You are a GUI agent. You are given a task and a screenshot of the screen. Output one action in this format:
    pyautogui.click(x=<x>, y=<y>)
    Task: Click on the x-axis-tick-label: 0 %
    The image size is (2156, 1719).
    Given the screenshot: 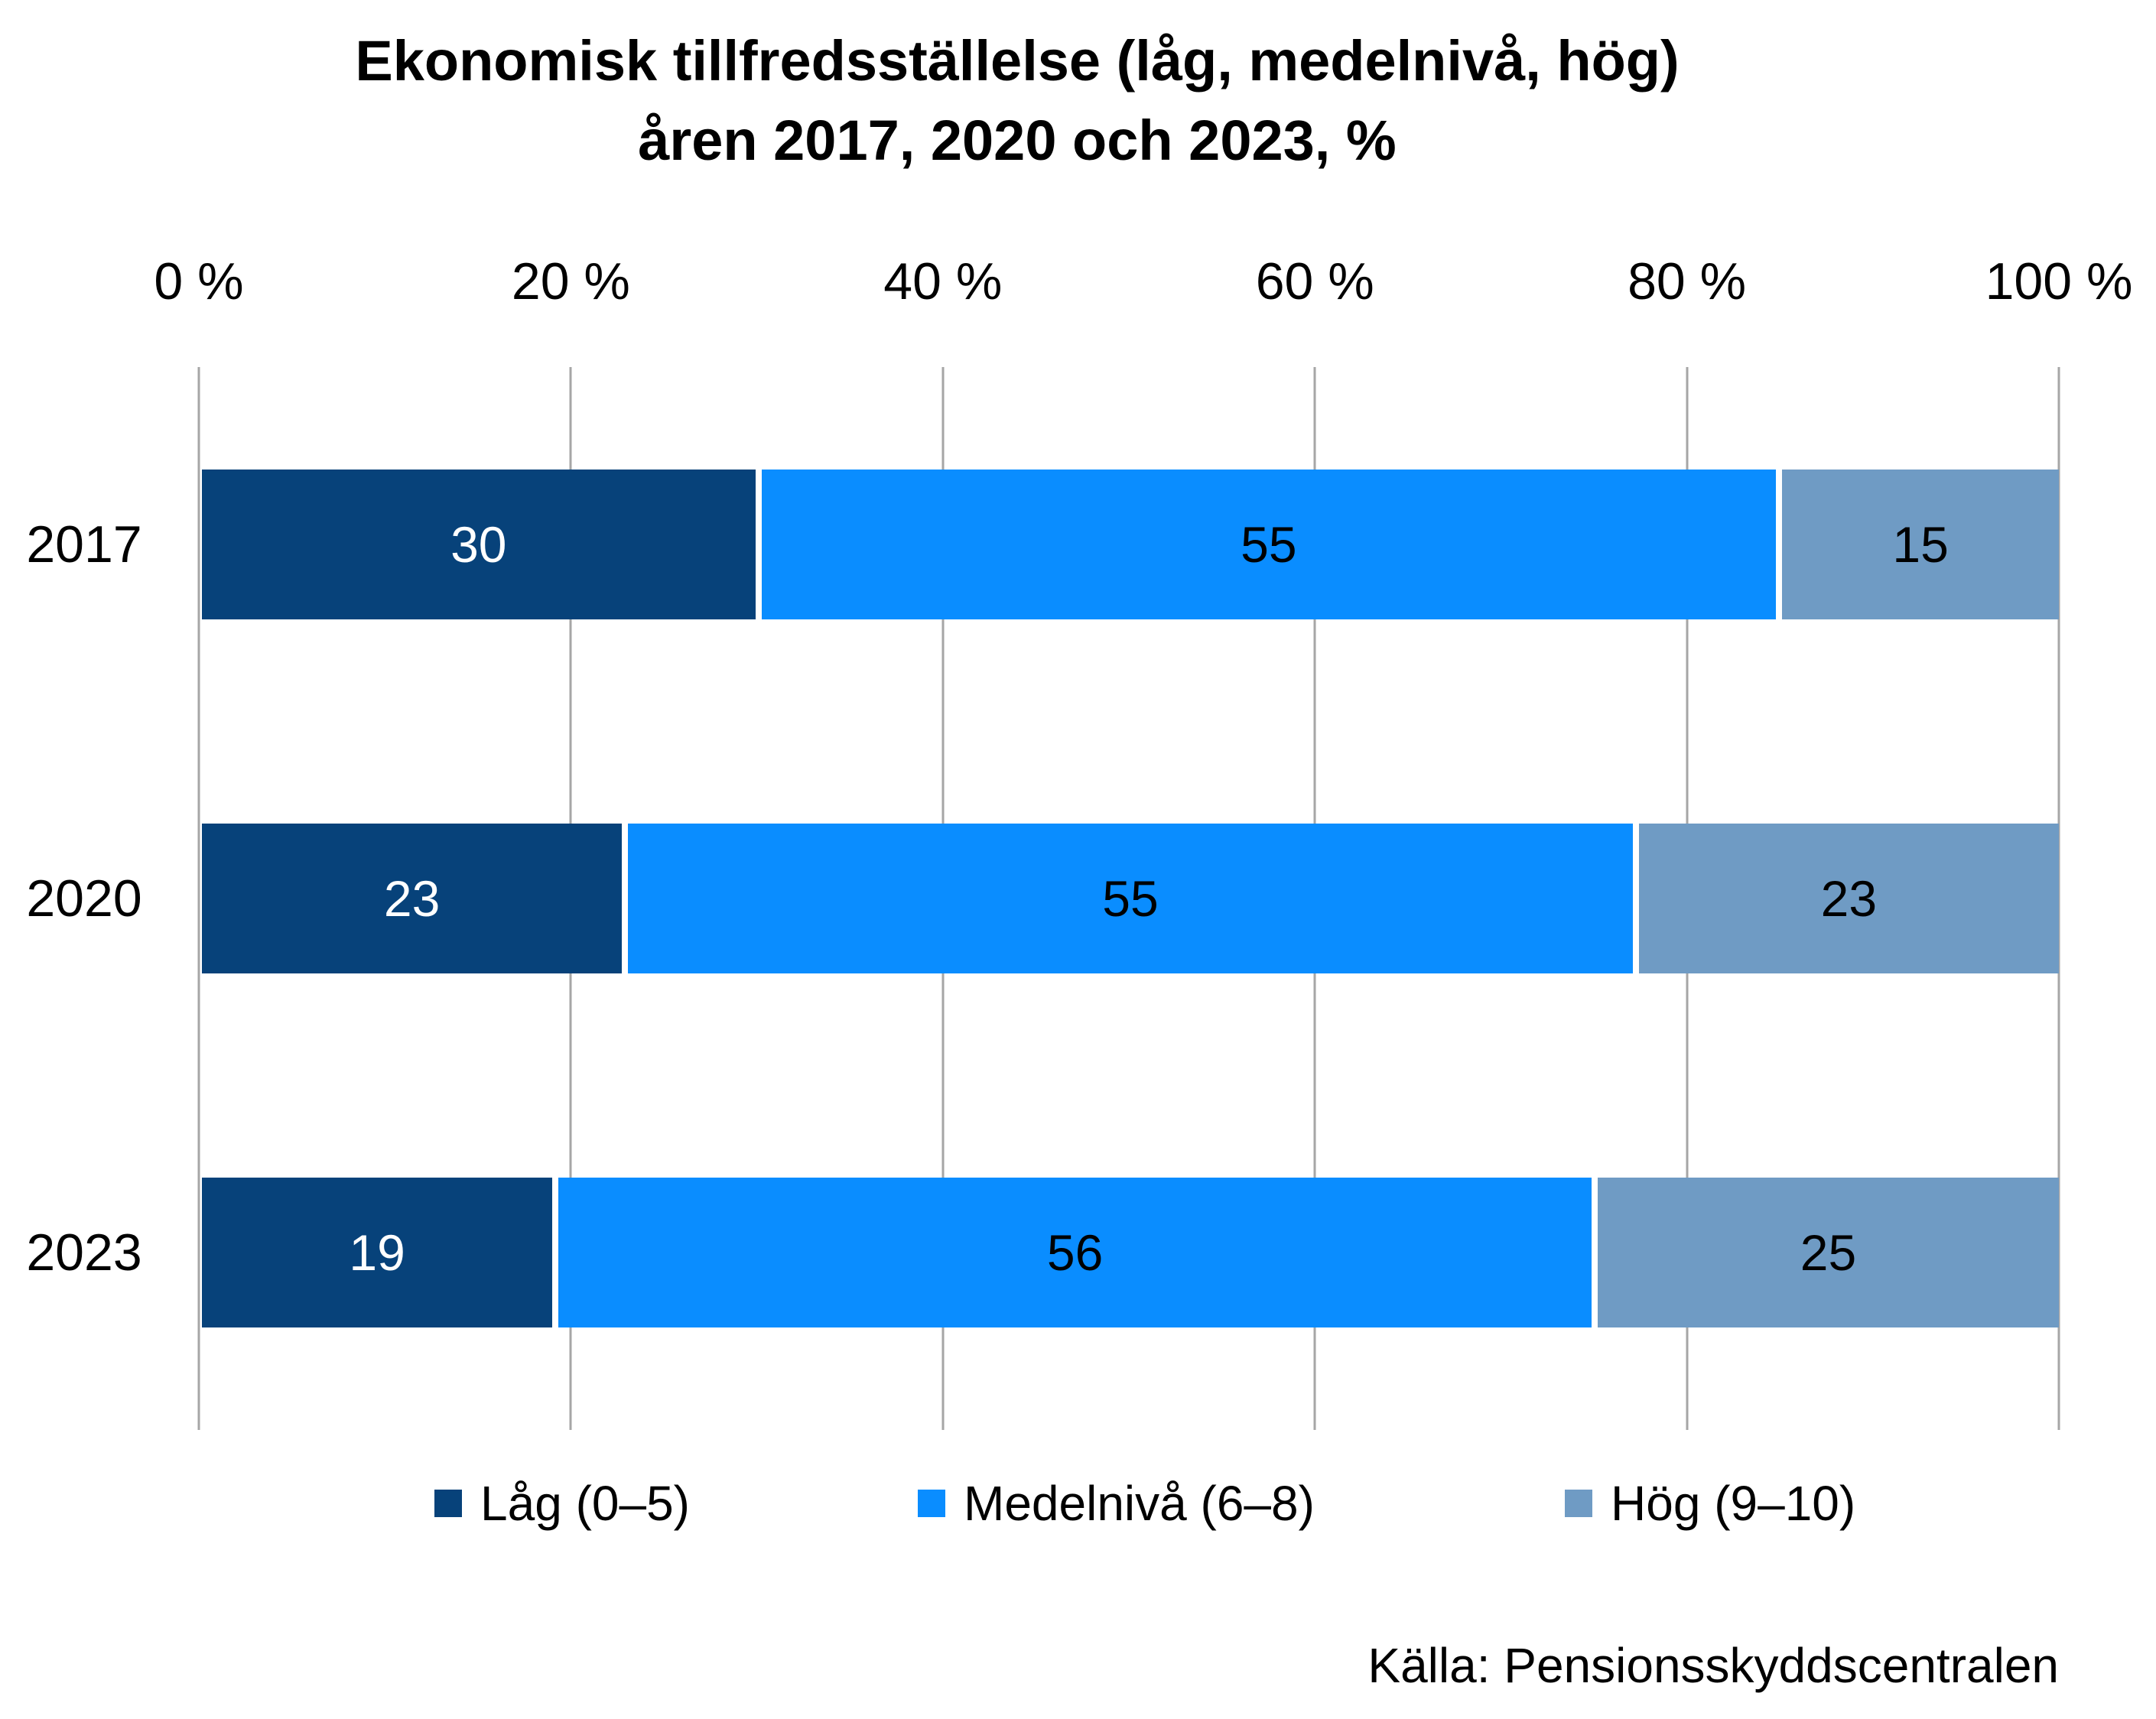 What is the action you would take?
    pyautogui.click(x=199, y=281)
    